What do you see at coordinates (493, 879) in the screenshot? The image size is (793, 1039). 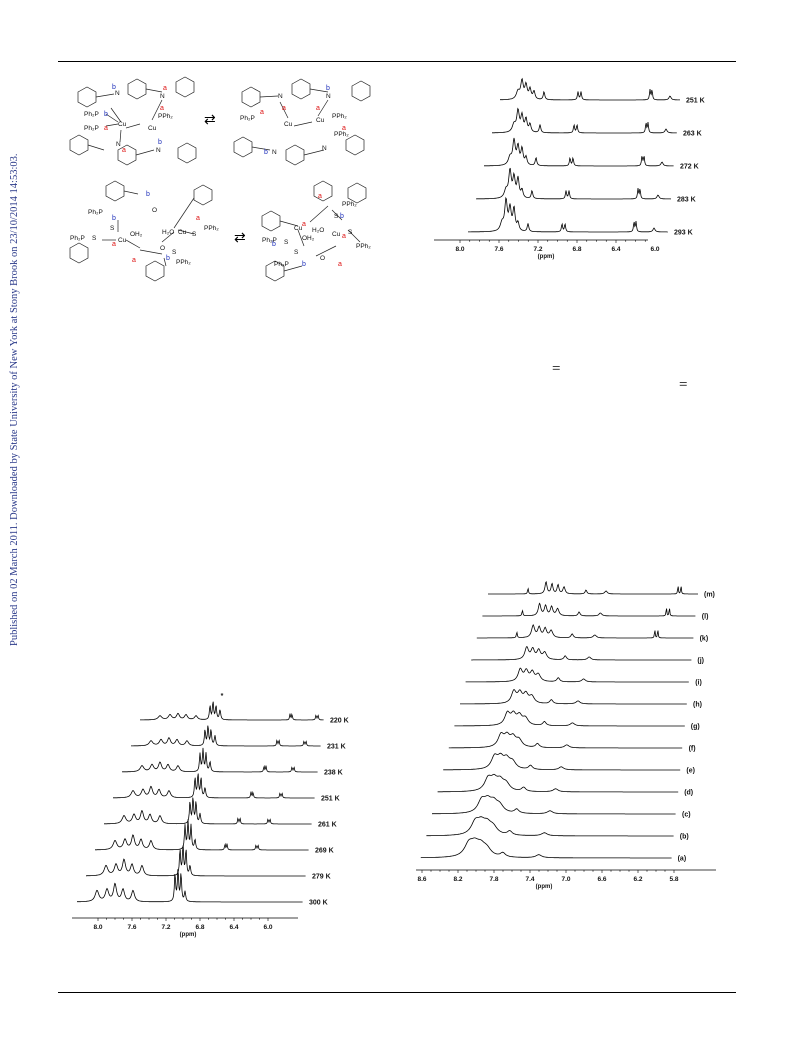 I see `x-tick-label: 7.8` at bounding box center [493, 879].